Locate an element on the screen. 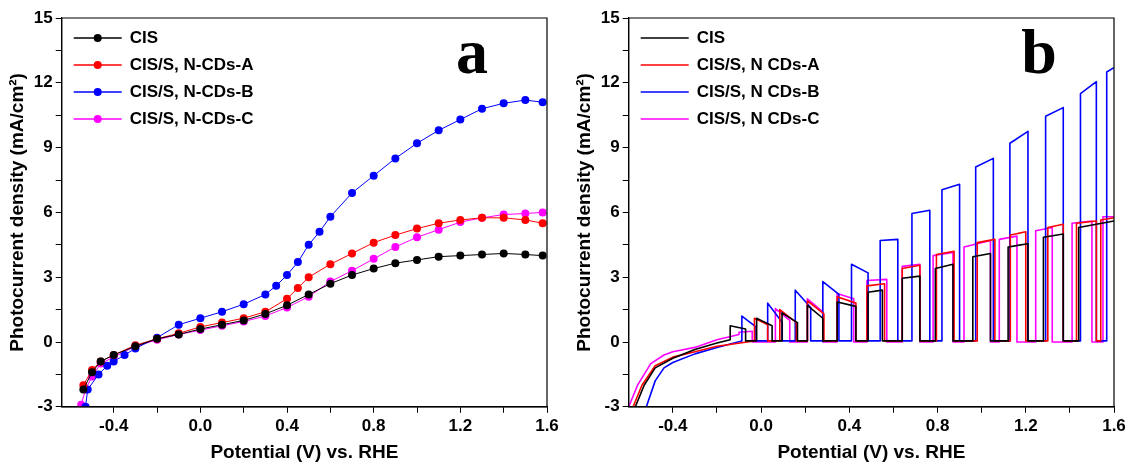  legend-label: CIS/S, N-CDs-C is located at coordinates (191, 118).